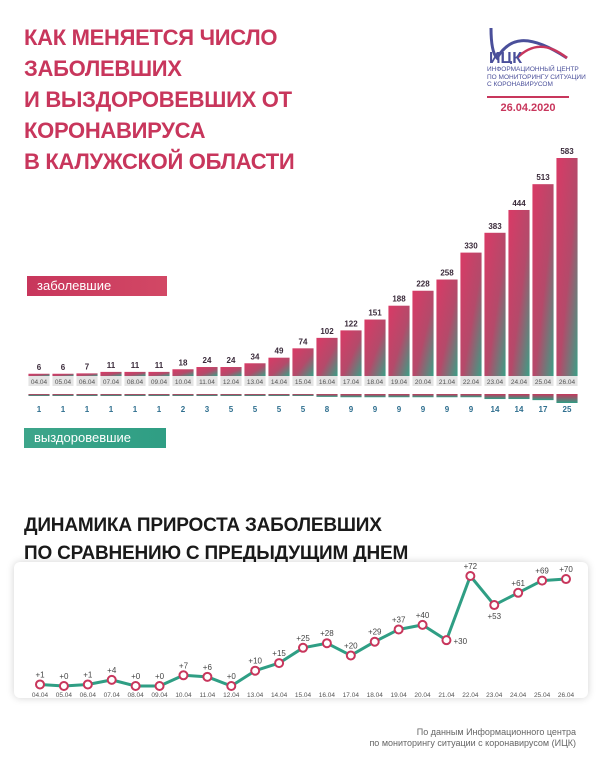 This screenshot has width=600, height=774. I want to click on growth-date-label: 16.04, so click(327, 695).